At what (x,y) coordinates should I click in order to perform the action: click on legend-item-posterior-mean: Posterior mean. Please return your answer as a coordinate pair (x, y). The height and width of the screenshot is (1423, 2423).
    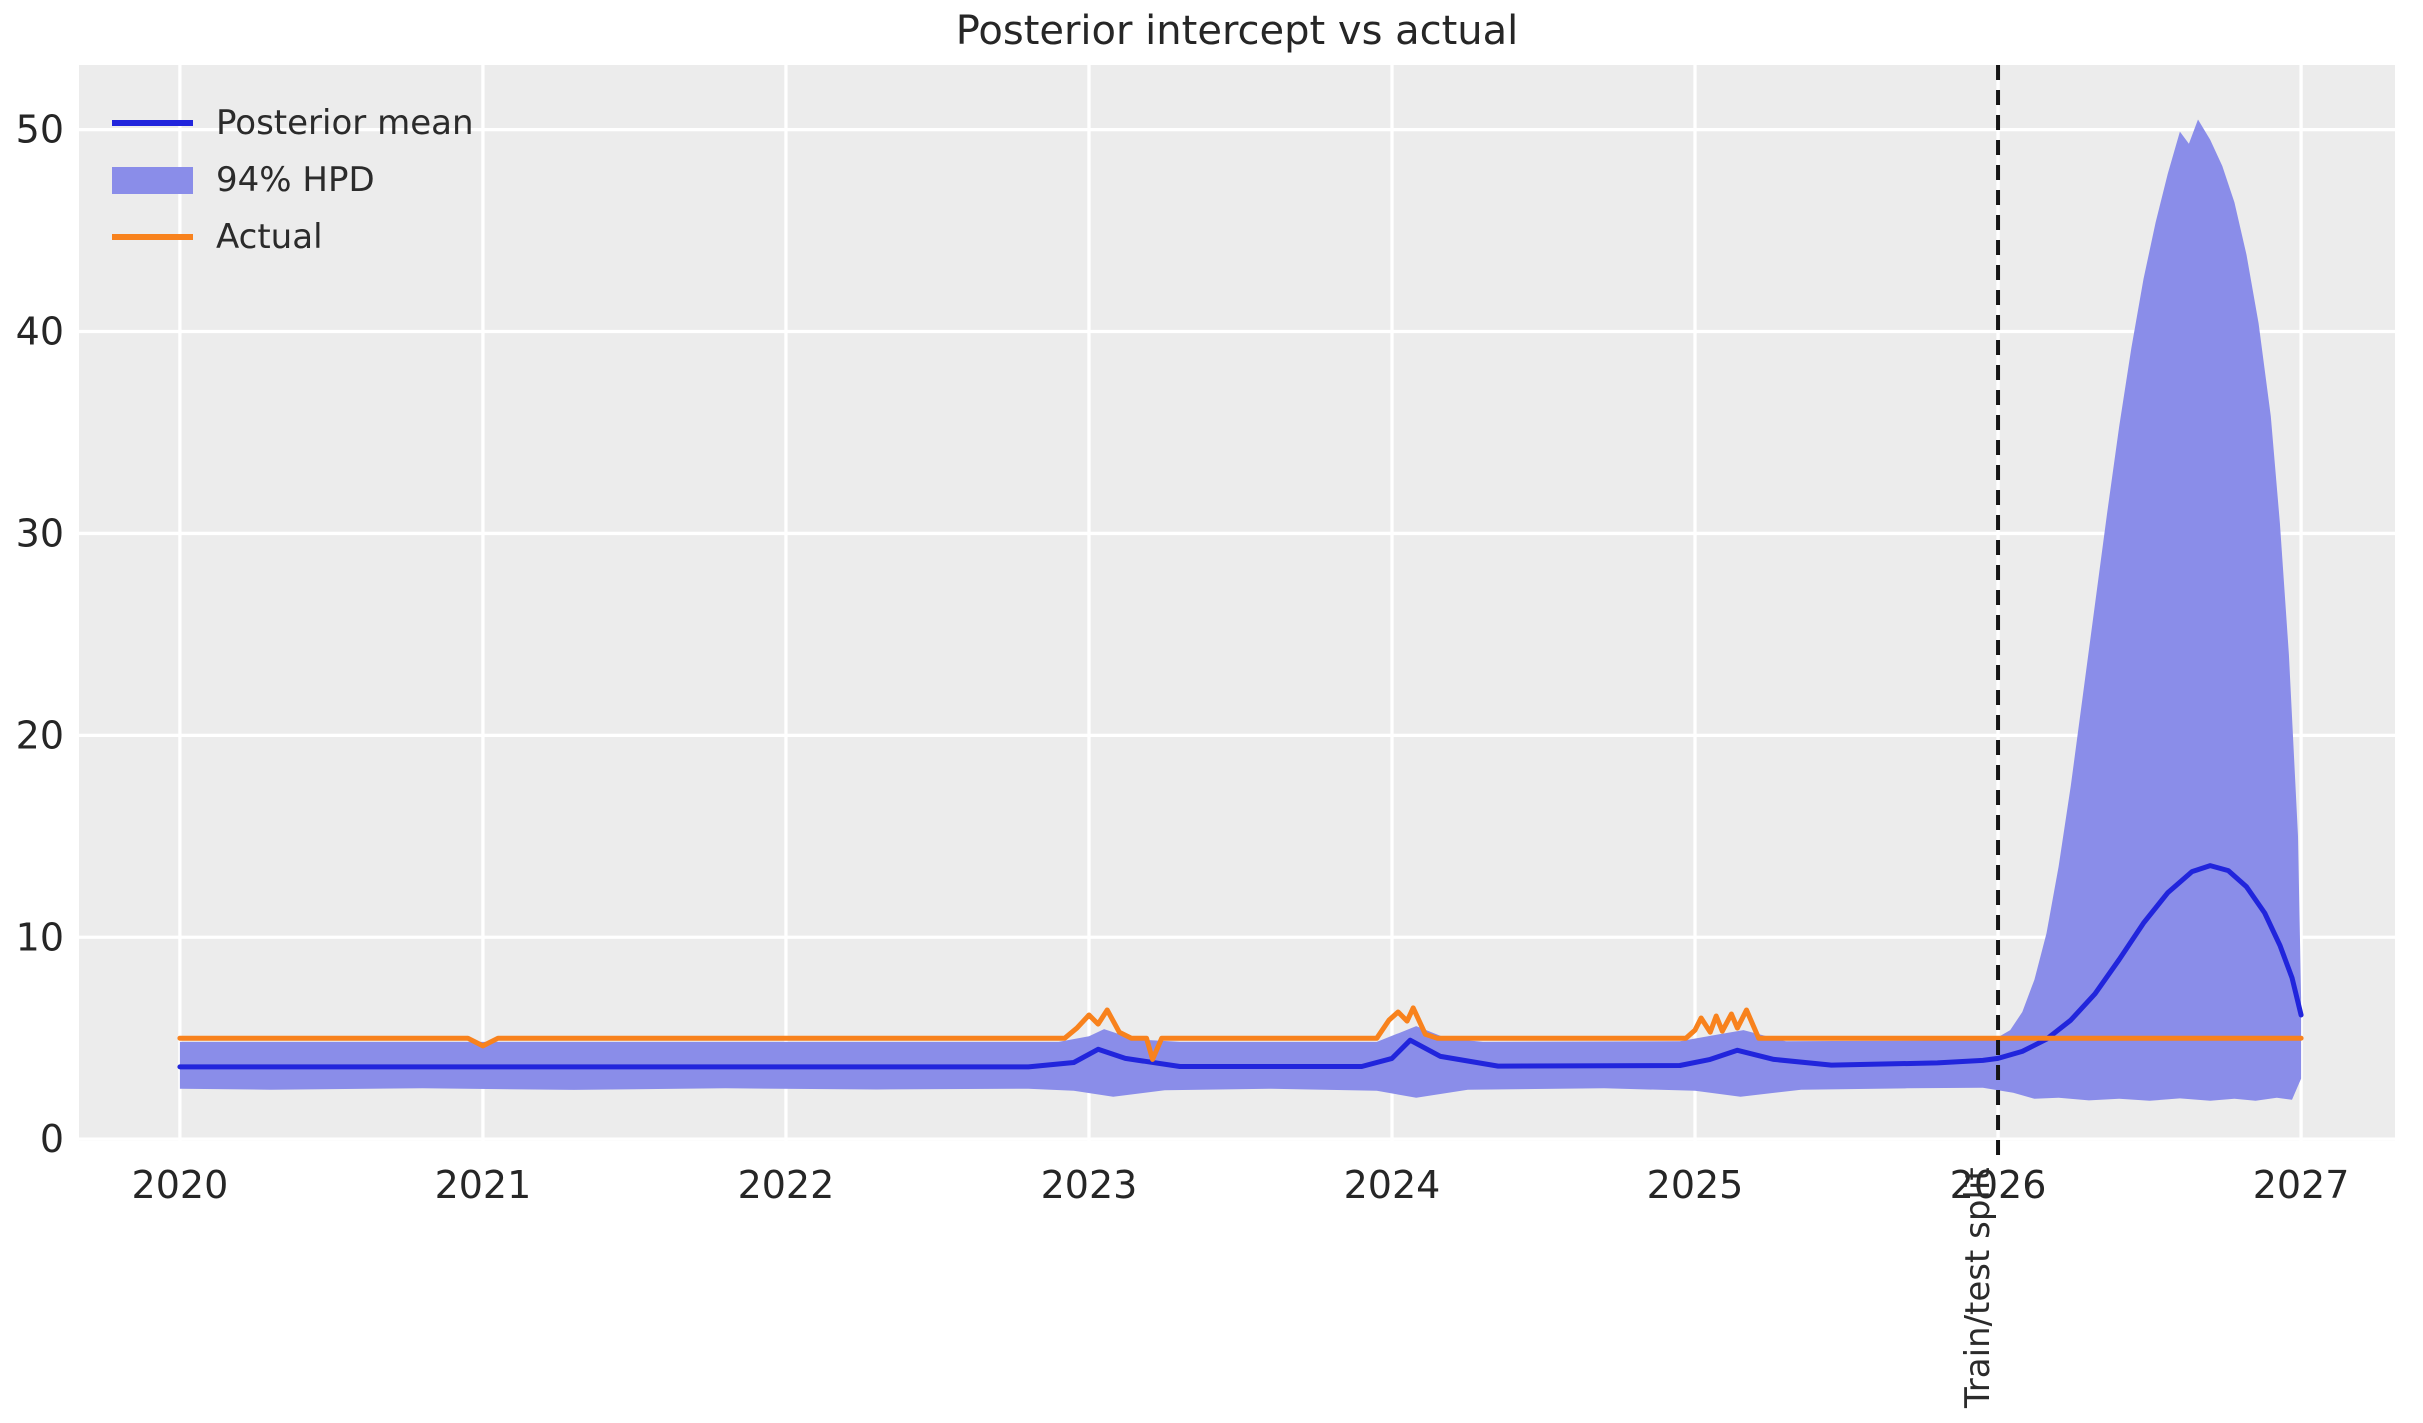
    Looking at the image, I should click on (293, 123).